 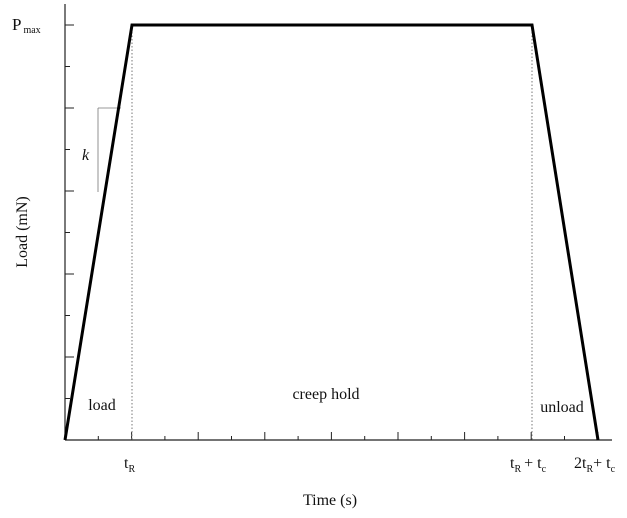 I want to click on x-tick-label: tR, so click(x=129, y=465).